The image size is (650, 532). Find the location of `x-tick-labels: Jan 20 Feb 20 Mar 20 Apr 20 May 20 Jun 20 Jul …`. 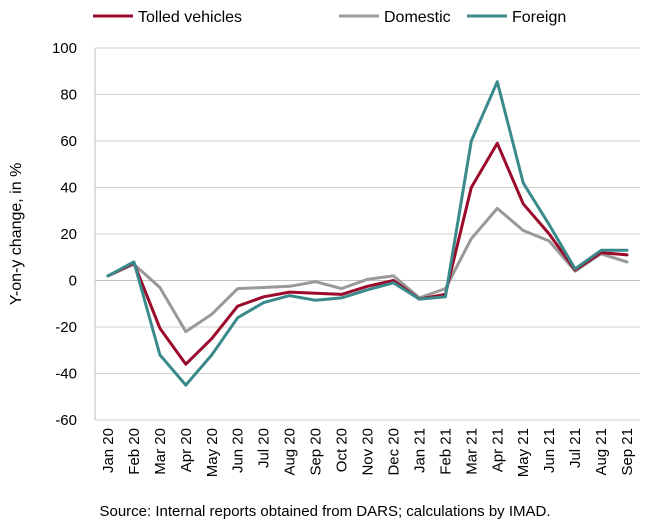

x-tick-labels: Jan 20 Feb 20 Mar 20 Apr 20 May 20 Jun 20 Jul … is located at coordinates (368, 452).